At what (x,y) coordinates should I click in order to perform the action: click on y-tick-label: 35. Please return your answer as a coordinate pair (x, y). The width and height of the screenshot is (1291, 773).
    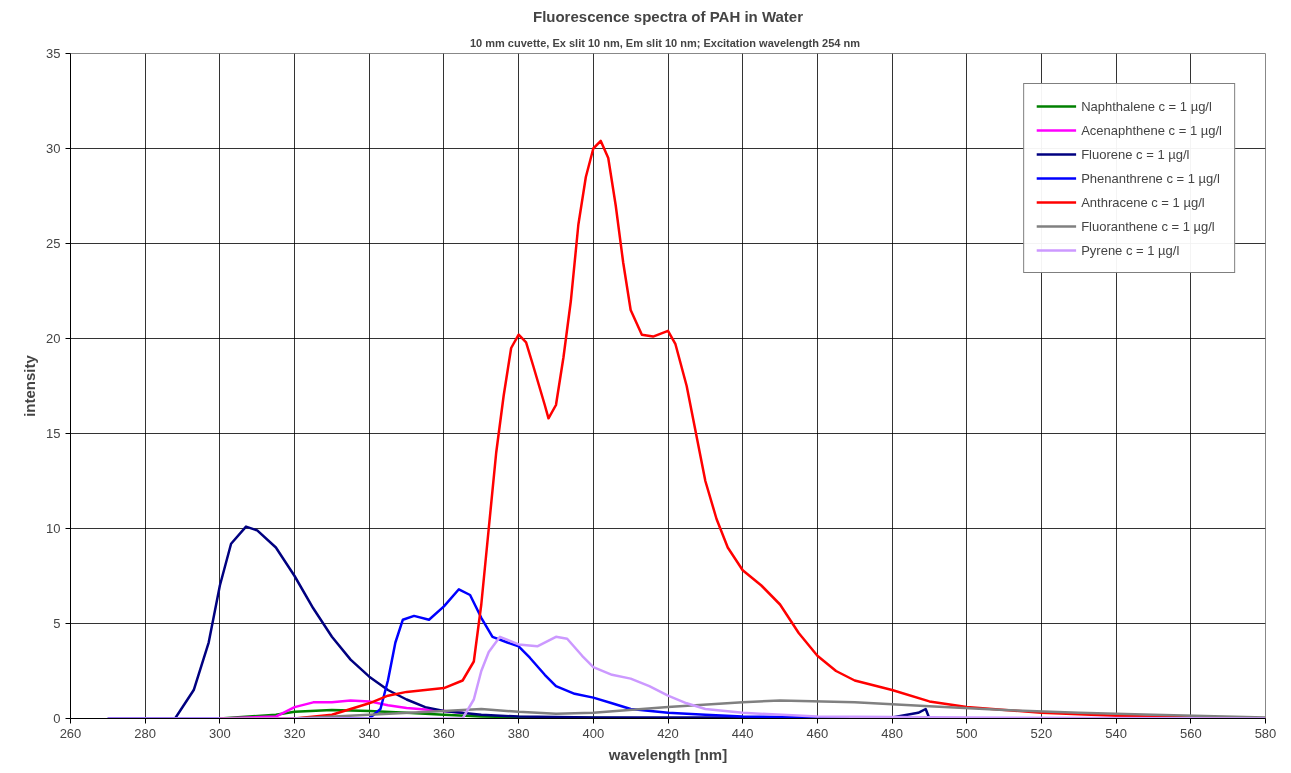
    Looking at the image, I should click on (53, 53).